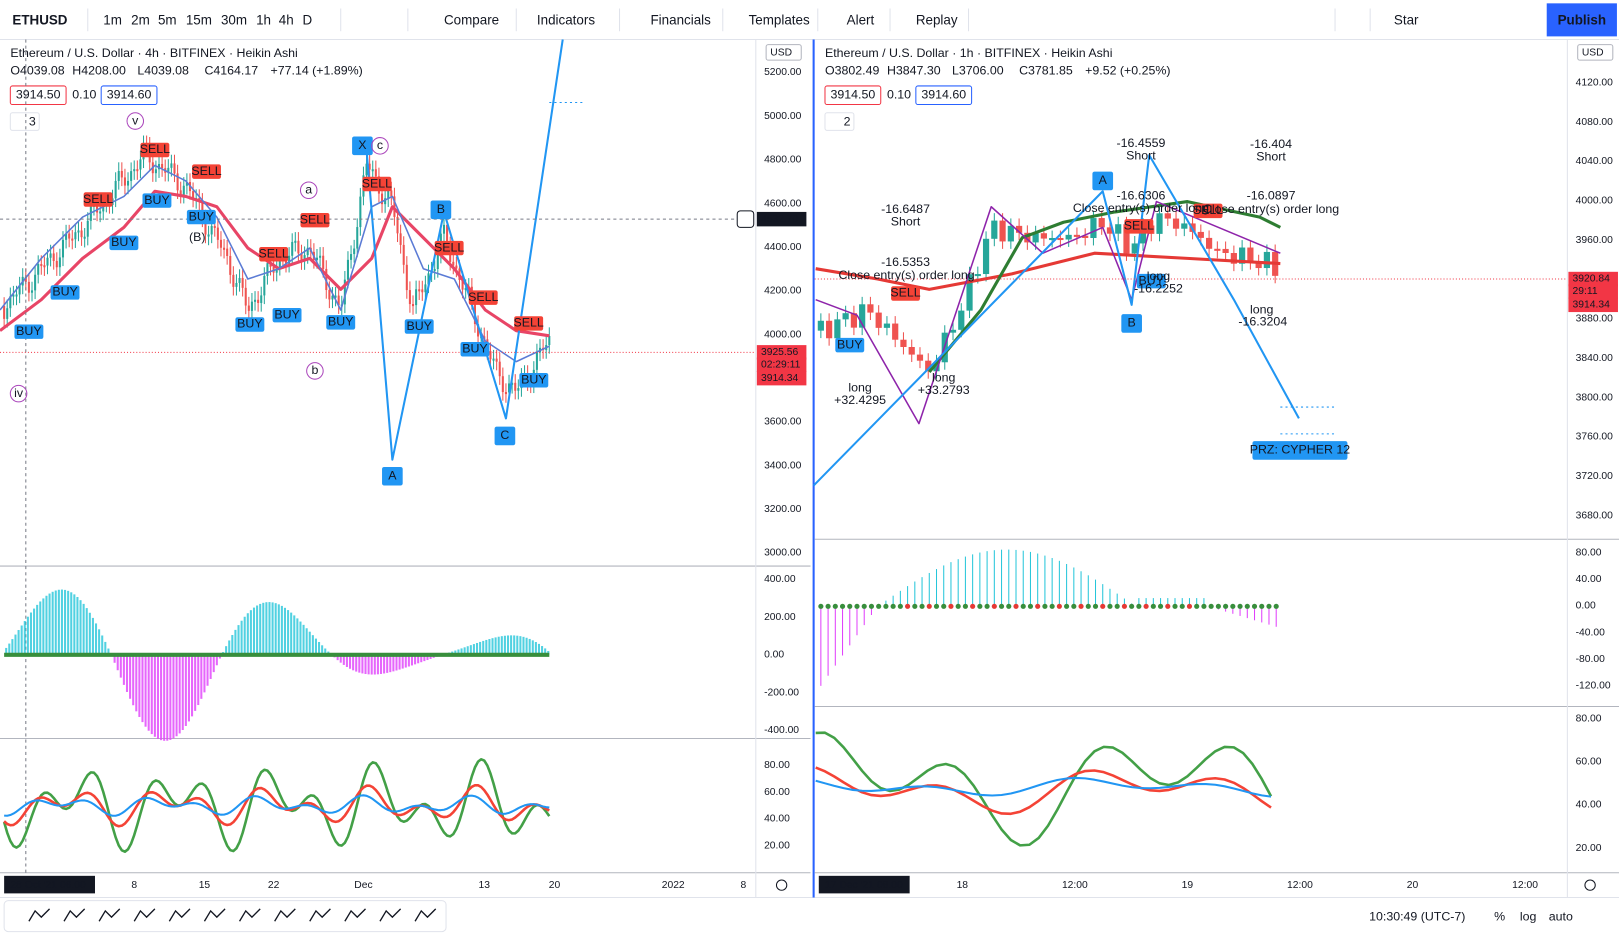  Describe the element at coordinates (937, 19) in the screenshot. I see `replay-button: Replay` at that location.